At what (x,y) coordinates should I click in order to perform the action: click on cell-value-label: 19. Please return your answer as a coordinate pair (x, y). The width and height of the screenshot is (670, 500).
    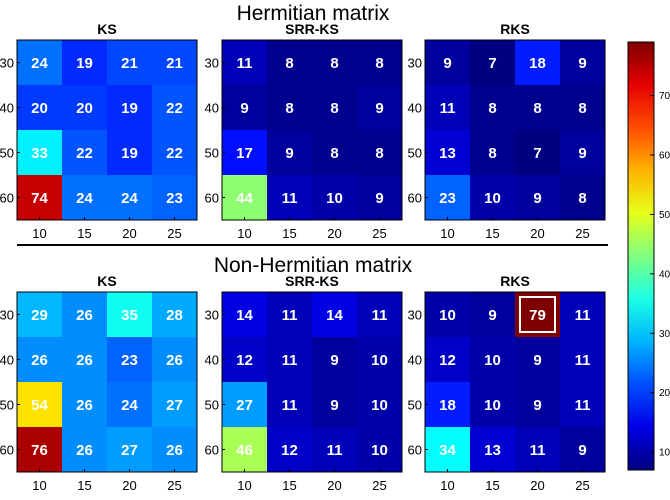
    Looking at the image, I should click on (129, 108).